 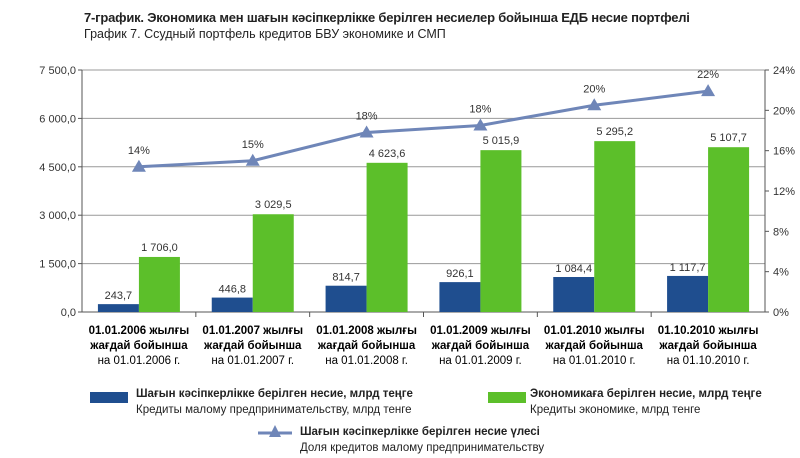 What do you see at coordinates (252, 361) in the screenshot?
I see `x-label-ru: на 01.01.2007 г.` at bounding box center [252, 361].